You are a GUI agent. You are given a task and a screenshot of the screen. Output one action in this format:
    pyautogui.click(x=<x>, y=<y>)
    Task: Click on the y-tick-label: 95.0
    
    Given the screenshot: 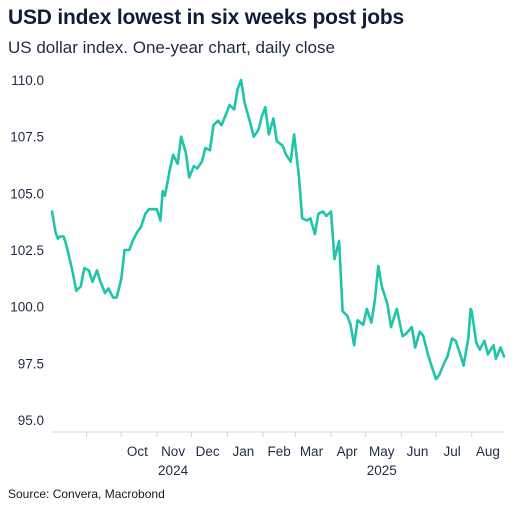 What is the action you would take?
    pyautogui.click(x=31, y=420)
    